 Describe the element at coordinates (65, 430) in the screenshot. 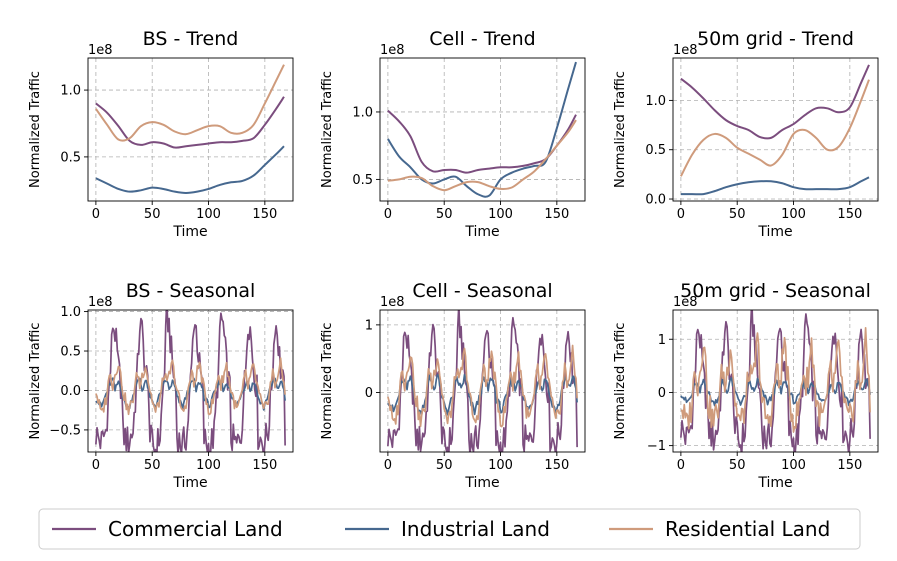

I see `y-tick-label: −0.5` at that location.